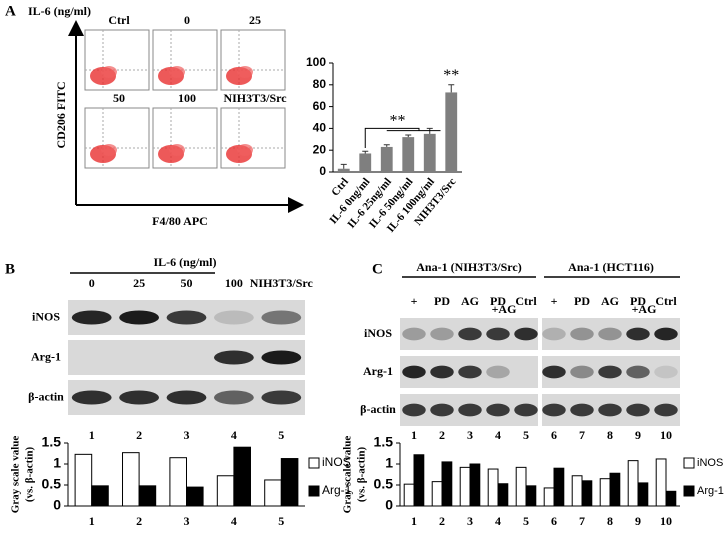 The width and height of the screenshot is (728, 548). Describe the element at coordinates (442, 521) in the screenshot. I see `x-tick-label: 2` at that location.